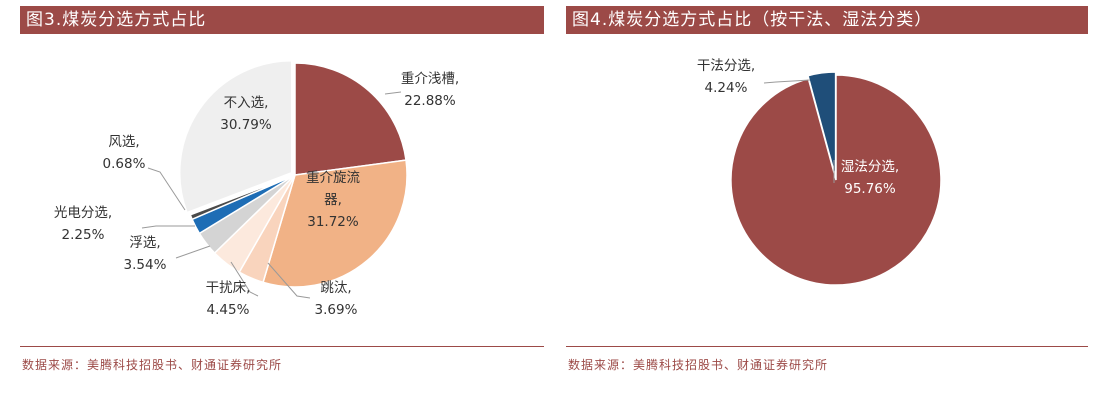 This screenshot has width=1108, height=403. What do you see at coordinates (144, 243) in the screenshot?
I see `slice-name-label: 浮选,` at bounding box center [144, 243].